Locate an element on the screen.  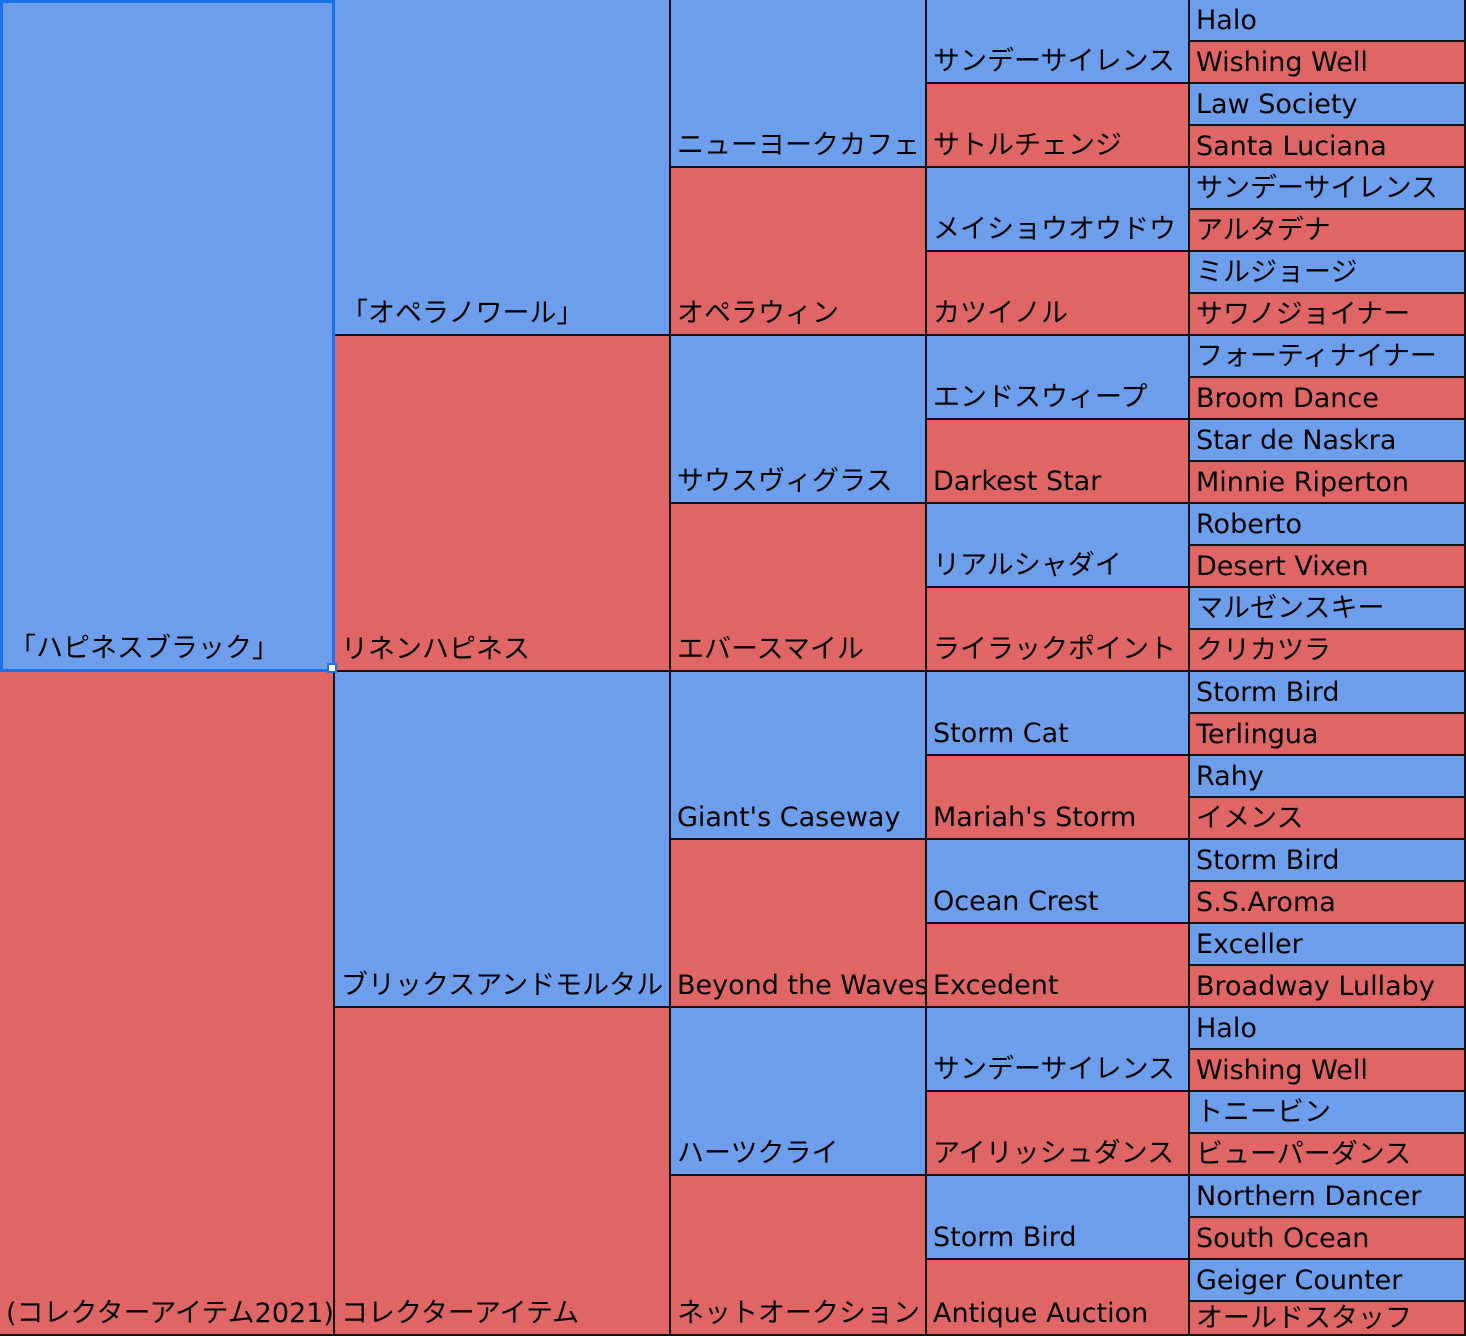
horse-name: リアルシャダイ is located at coordinates (1027, 565).